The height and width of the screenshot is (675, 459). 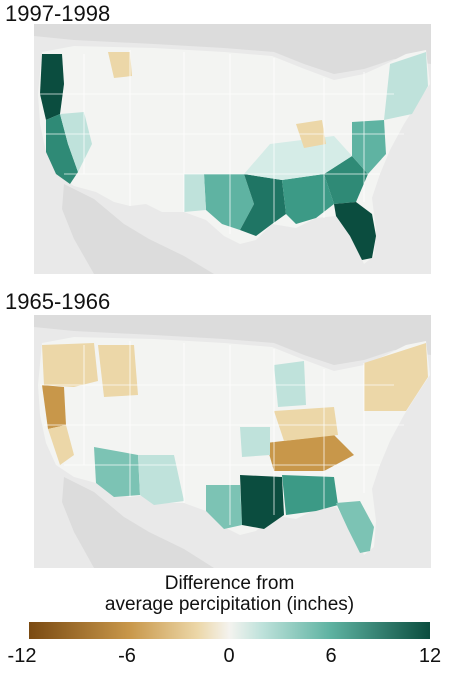 I want to click on region-gulf-coast-wet, so click(x=310, y=495).